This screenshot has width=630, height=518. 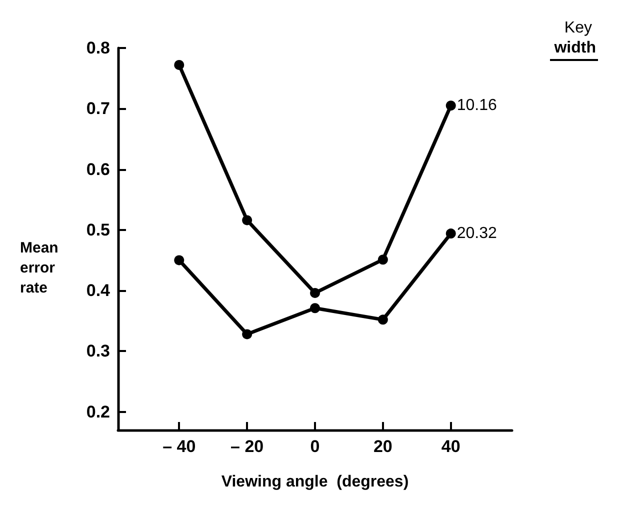 I want to click on x-tick-label: – 20, so click(x=247, y=446).